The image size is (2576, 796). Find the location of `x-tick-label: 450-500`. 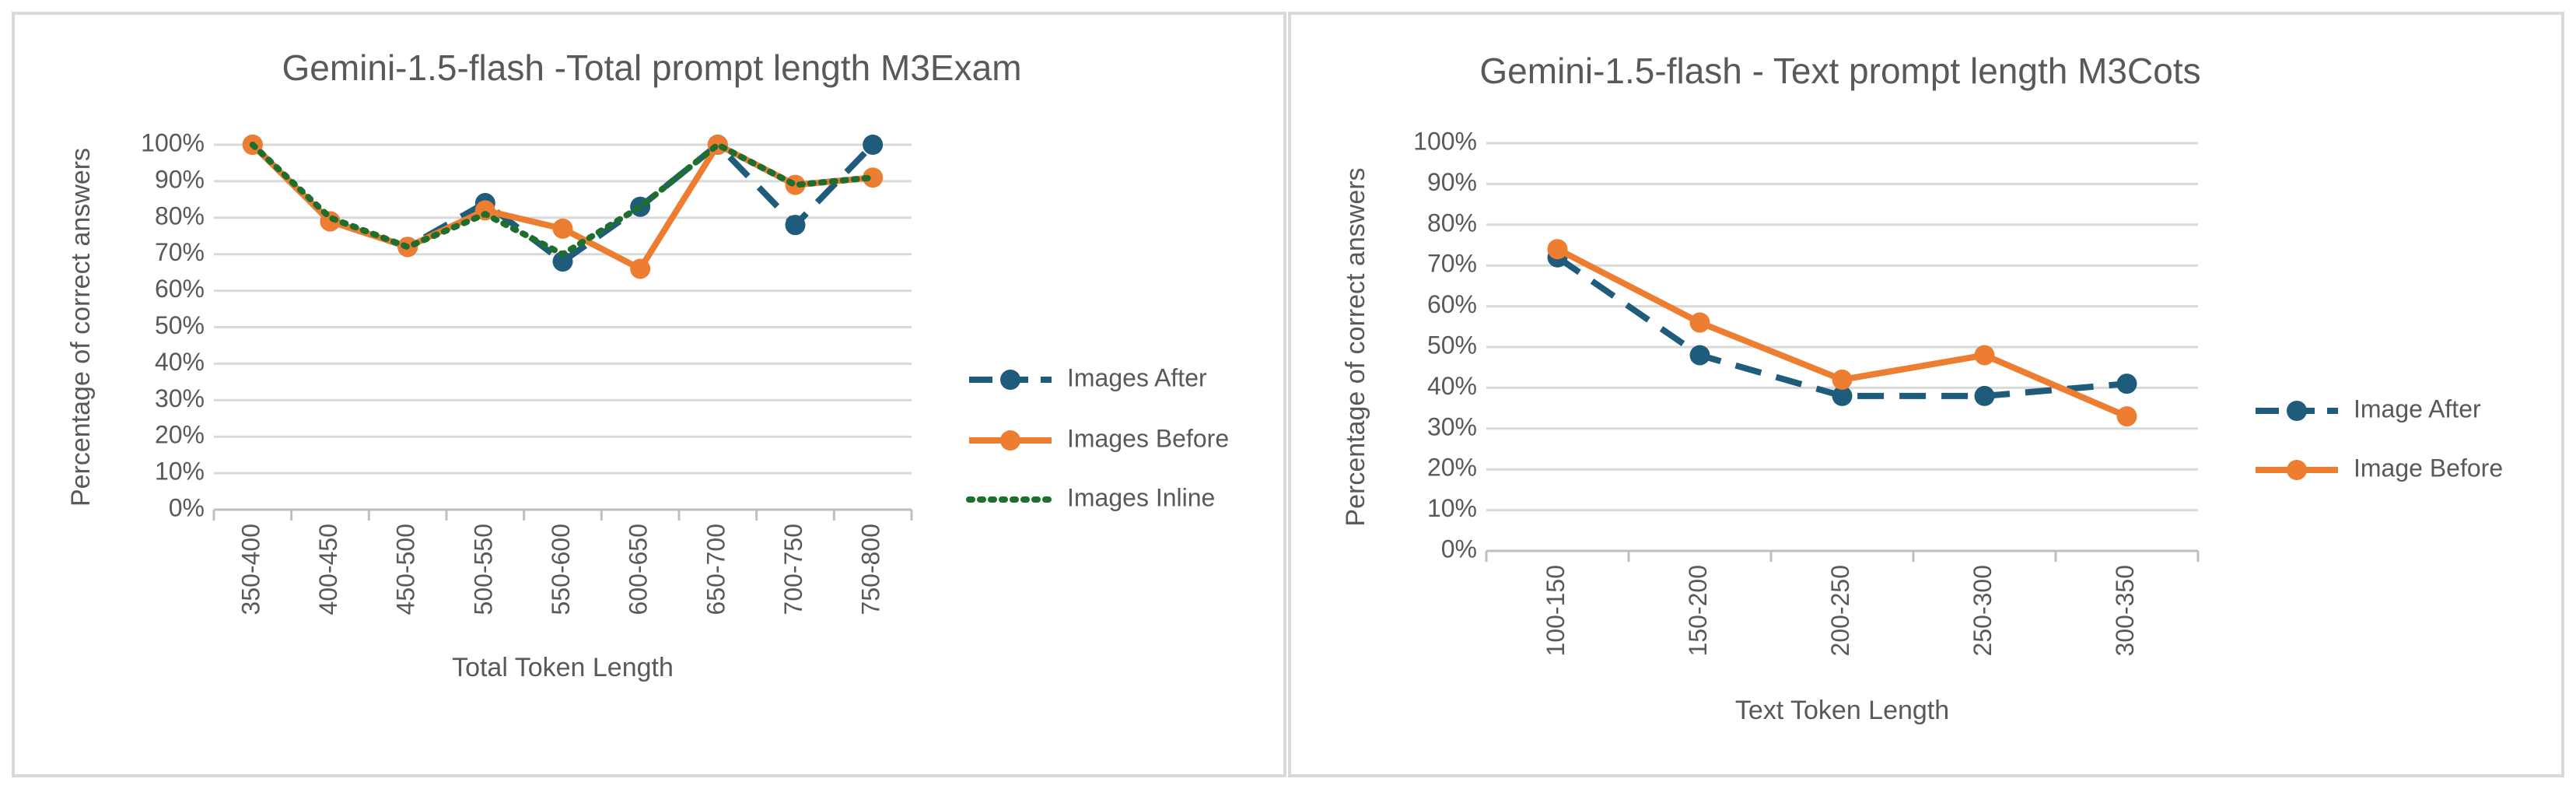

x-tick-label: 450-500 is located at coordinates (406, 569).